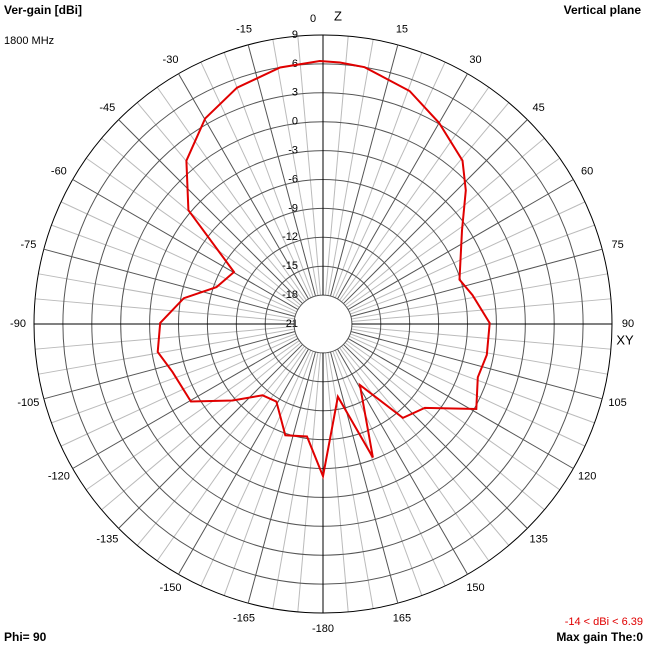 The width and height of the screenshot is (647, 647). I want to click on angle-tick-label: -180, so click(323, 629).